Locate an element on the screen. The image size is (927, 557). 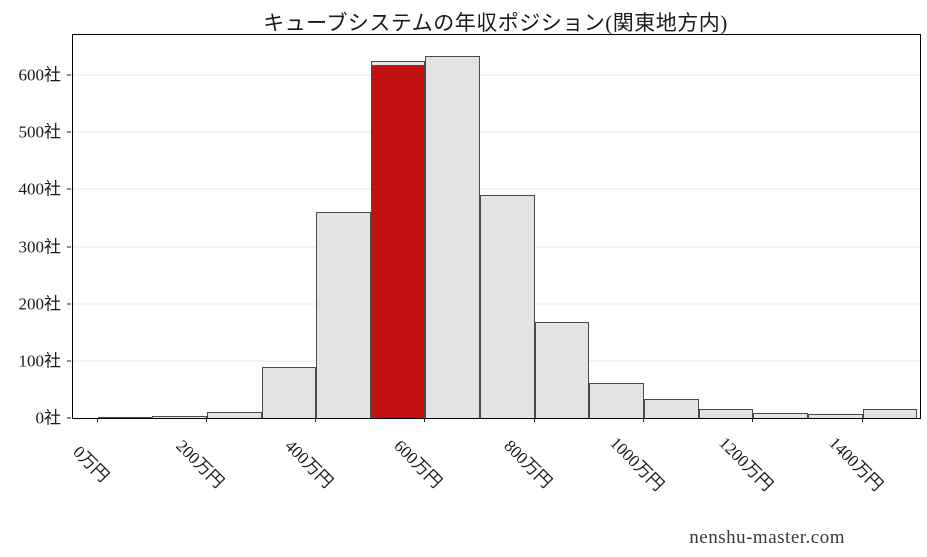
x-tick-label: 1400万円 is located at coordinates (855, 464).